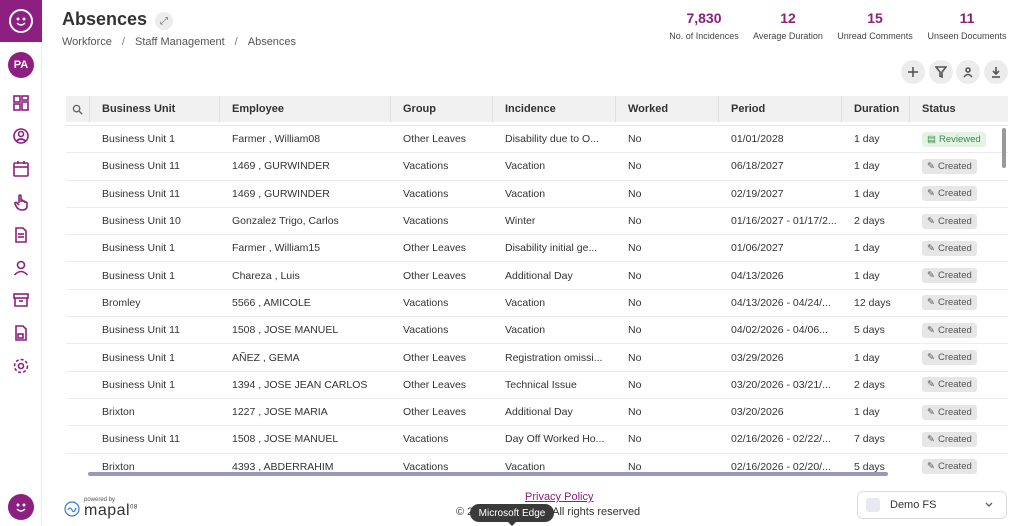 The image size is (1024, 526). What do you see at coordinates (757, 357) in the screenshot?
I see `table-cell: 03/29/2026` at bounding box center [757, 357].